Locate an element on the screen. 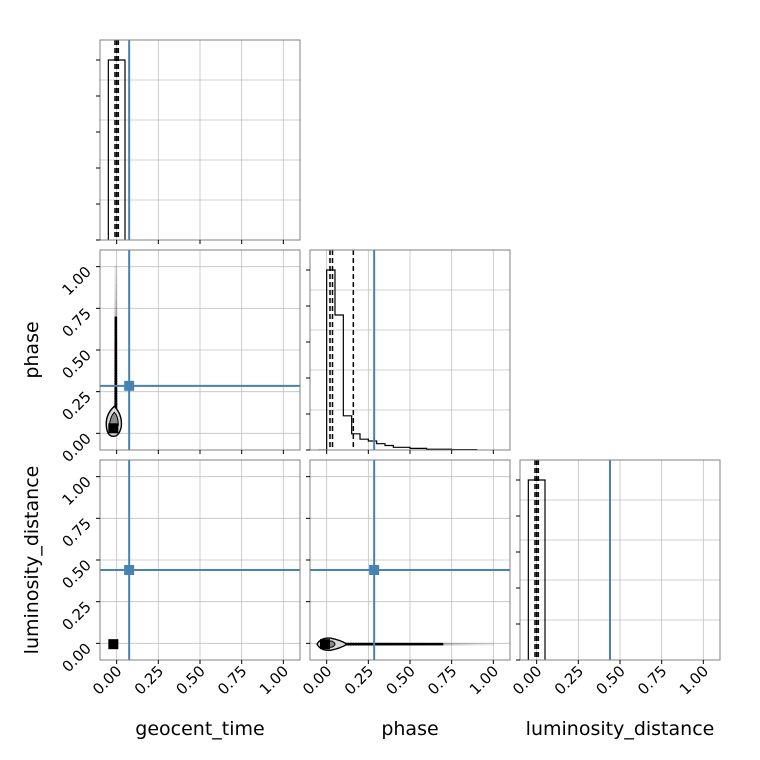  scatter-panel-phase-luminosity-distance: 0.00 0.25 0.50 0.75 1.00 is located at coordinates (405, 578).